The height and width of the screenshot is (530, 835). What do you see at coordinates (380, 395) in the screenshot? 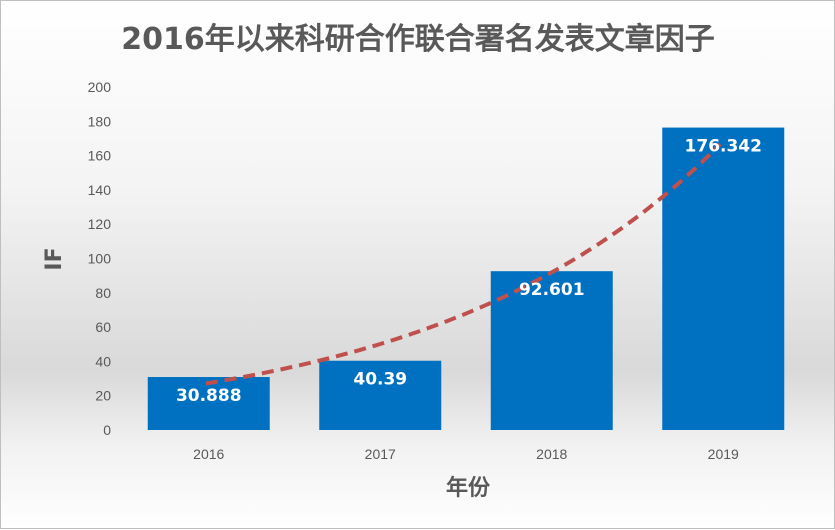
I see `bar-2017` at bounding box center [380, 395].